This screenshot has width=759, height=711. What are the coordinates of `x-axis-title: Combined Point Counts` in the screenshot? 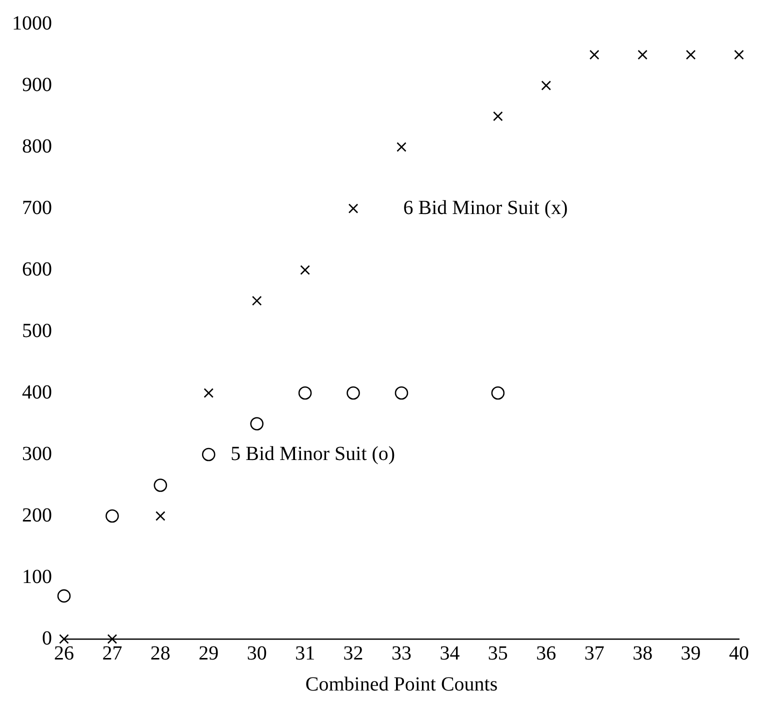 It's located at (401, 684).